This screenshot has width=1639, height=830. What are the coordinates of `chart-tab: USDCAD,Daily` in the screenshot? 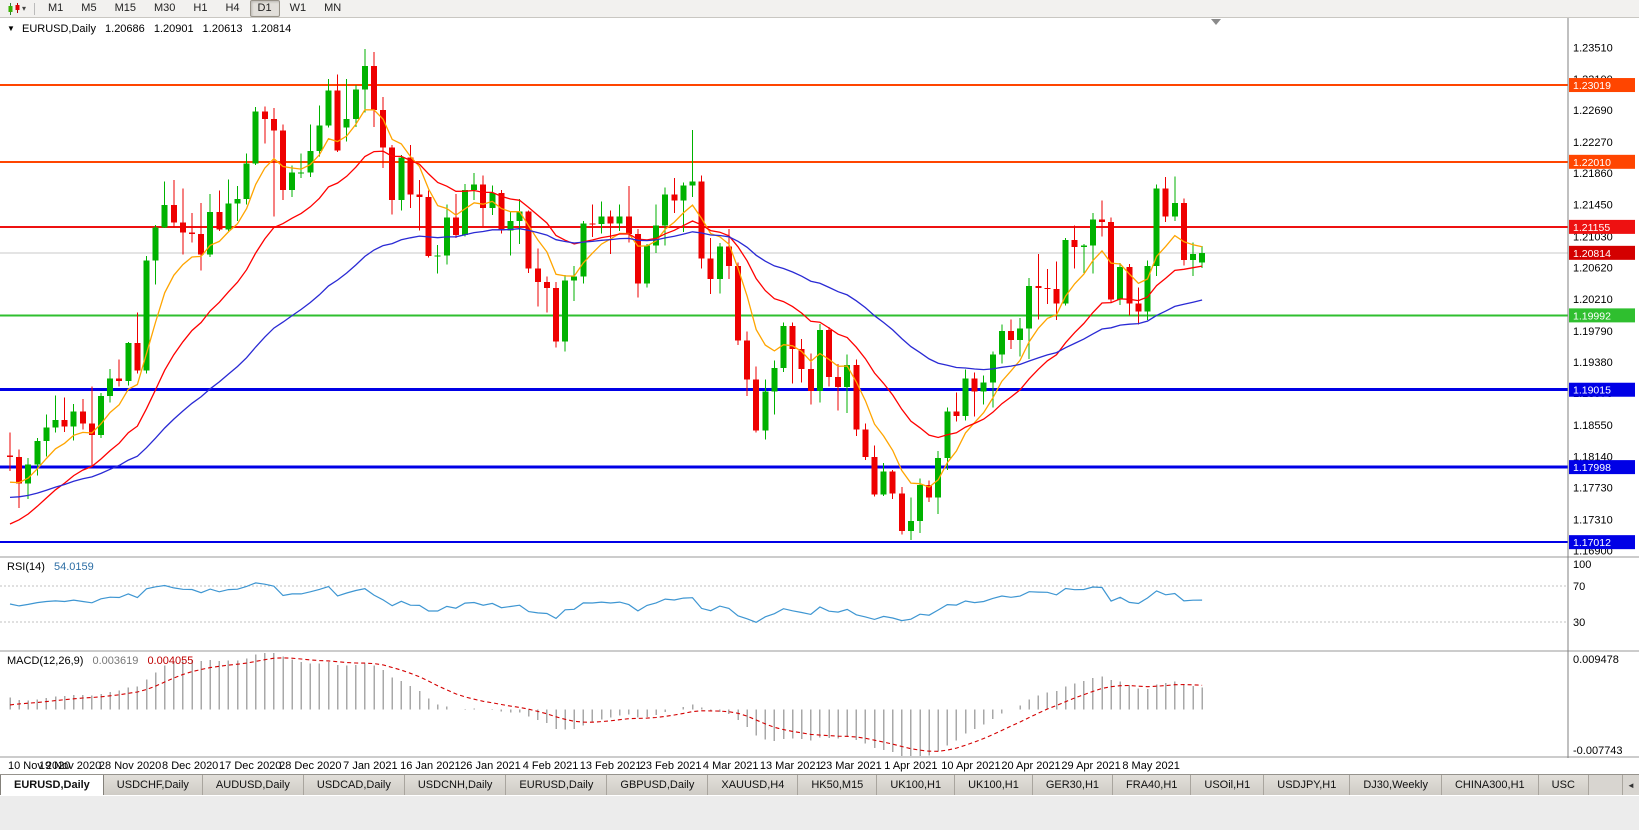 It's located at (354, 785).